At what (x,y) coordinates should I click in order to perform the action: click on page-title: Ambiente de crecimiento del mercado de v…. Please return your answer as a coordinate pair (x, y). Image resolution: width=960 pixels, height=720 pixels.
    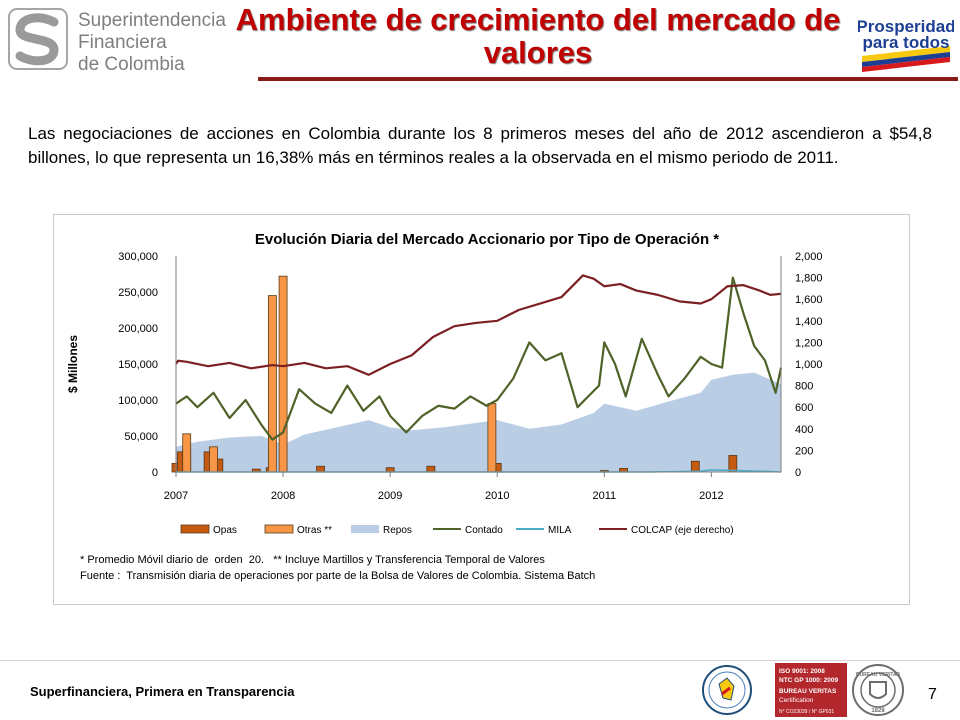
    Looking at the image, I should click on (538, 36).